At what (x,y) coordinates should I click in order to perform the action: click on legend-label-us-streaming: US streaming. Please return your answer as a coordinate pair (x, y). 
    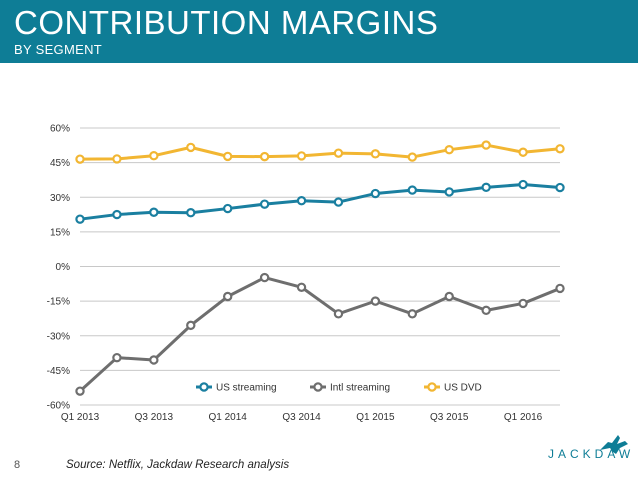
    Looking at the image, I should click on (246, 388).